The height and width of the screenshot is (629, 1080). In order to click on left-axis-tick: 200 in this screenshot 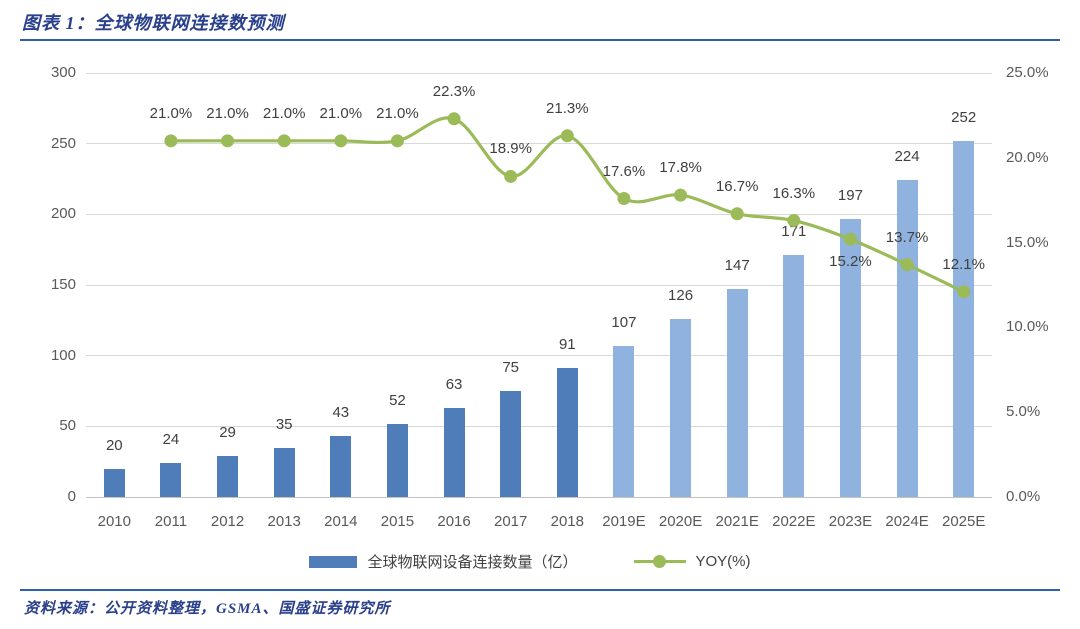, I will do `click(63, 214)`.